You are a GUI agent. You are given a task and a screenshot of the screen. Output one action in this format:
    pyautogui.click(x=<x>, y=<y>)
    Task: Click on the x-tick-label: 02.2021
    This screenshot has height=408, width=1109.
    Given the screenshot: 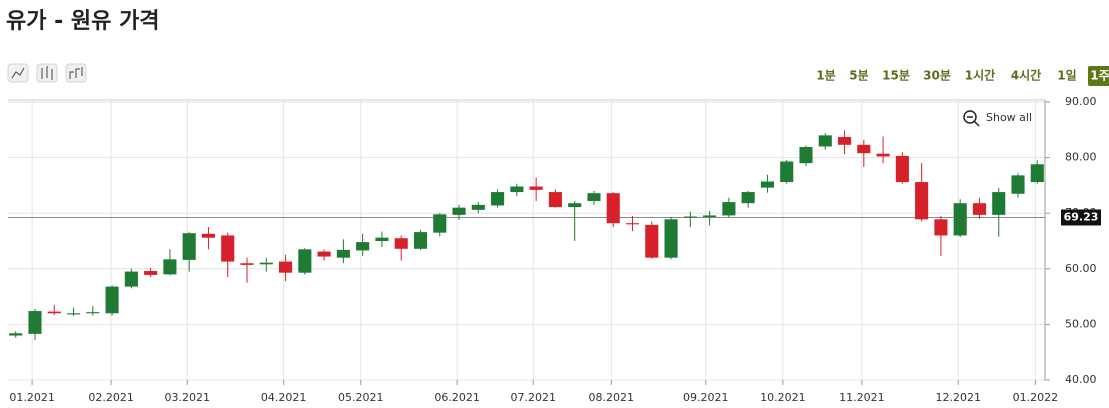 What is the action you would take?
    pyautogui.click(x=111, y=397)
    